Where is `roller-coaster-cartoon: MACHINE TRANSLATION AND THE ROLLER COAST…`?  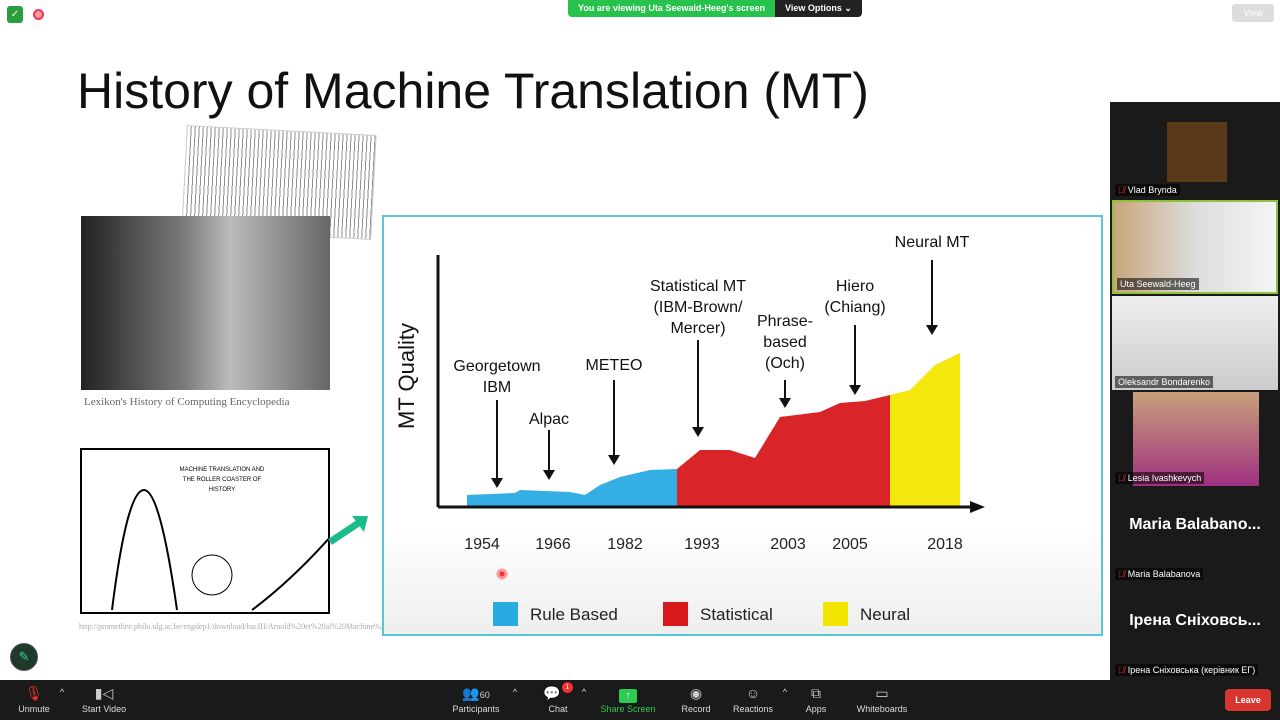 roller-coaster-cartoon: MACHINE TRANSLATION AND THE ROLLER COAST… is located at coordinates (205, 531).